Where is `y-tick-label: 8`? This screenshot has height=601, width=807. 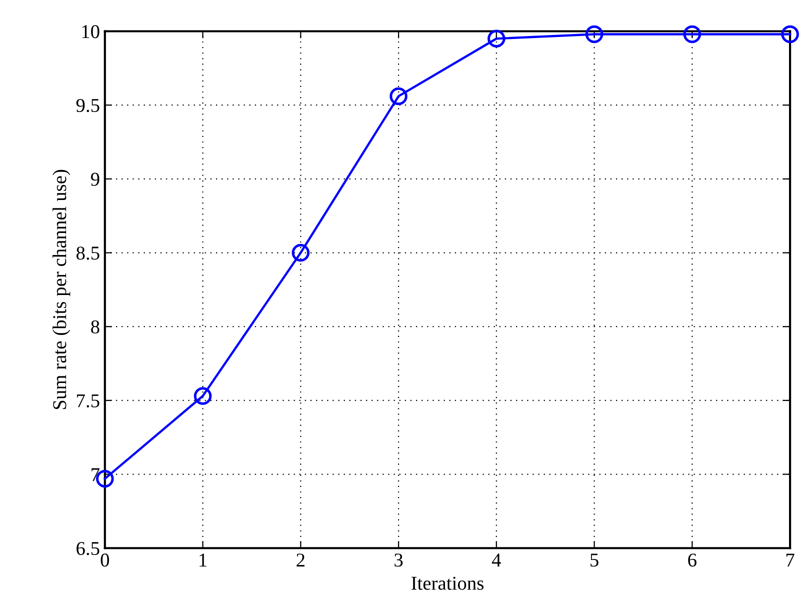
y-tick-label: 8 is located at coordinates (95, 327).